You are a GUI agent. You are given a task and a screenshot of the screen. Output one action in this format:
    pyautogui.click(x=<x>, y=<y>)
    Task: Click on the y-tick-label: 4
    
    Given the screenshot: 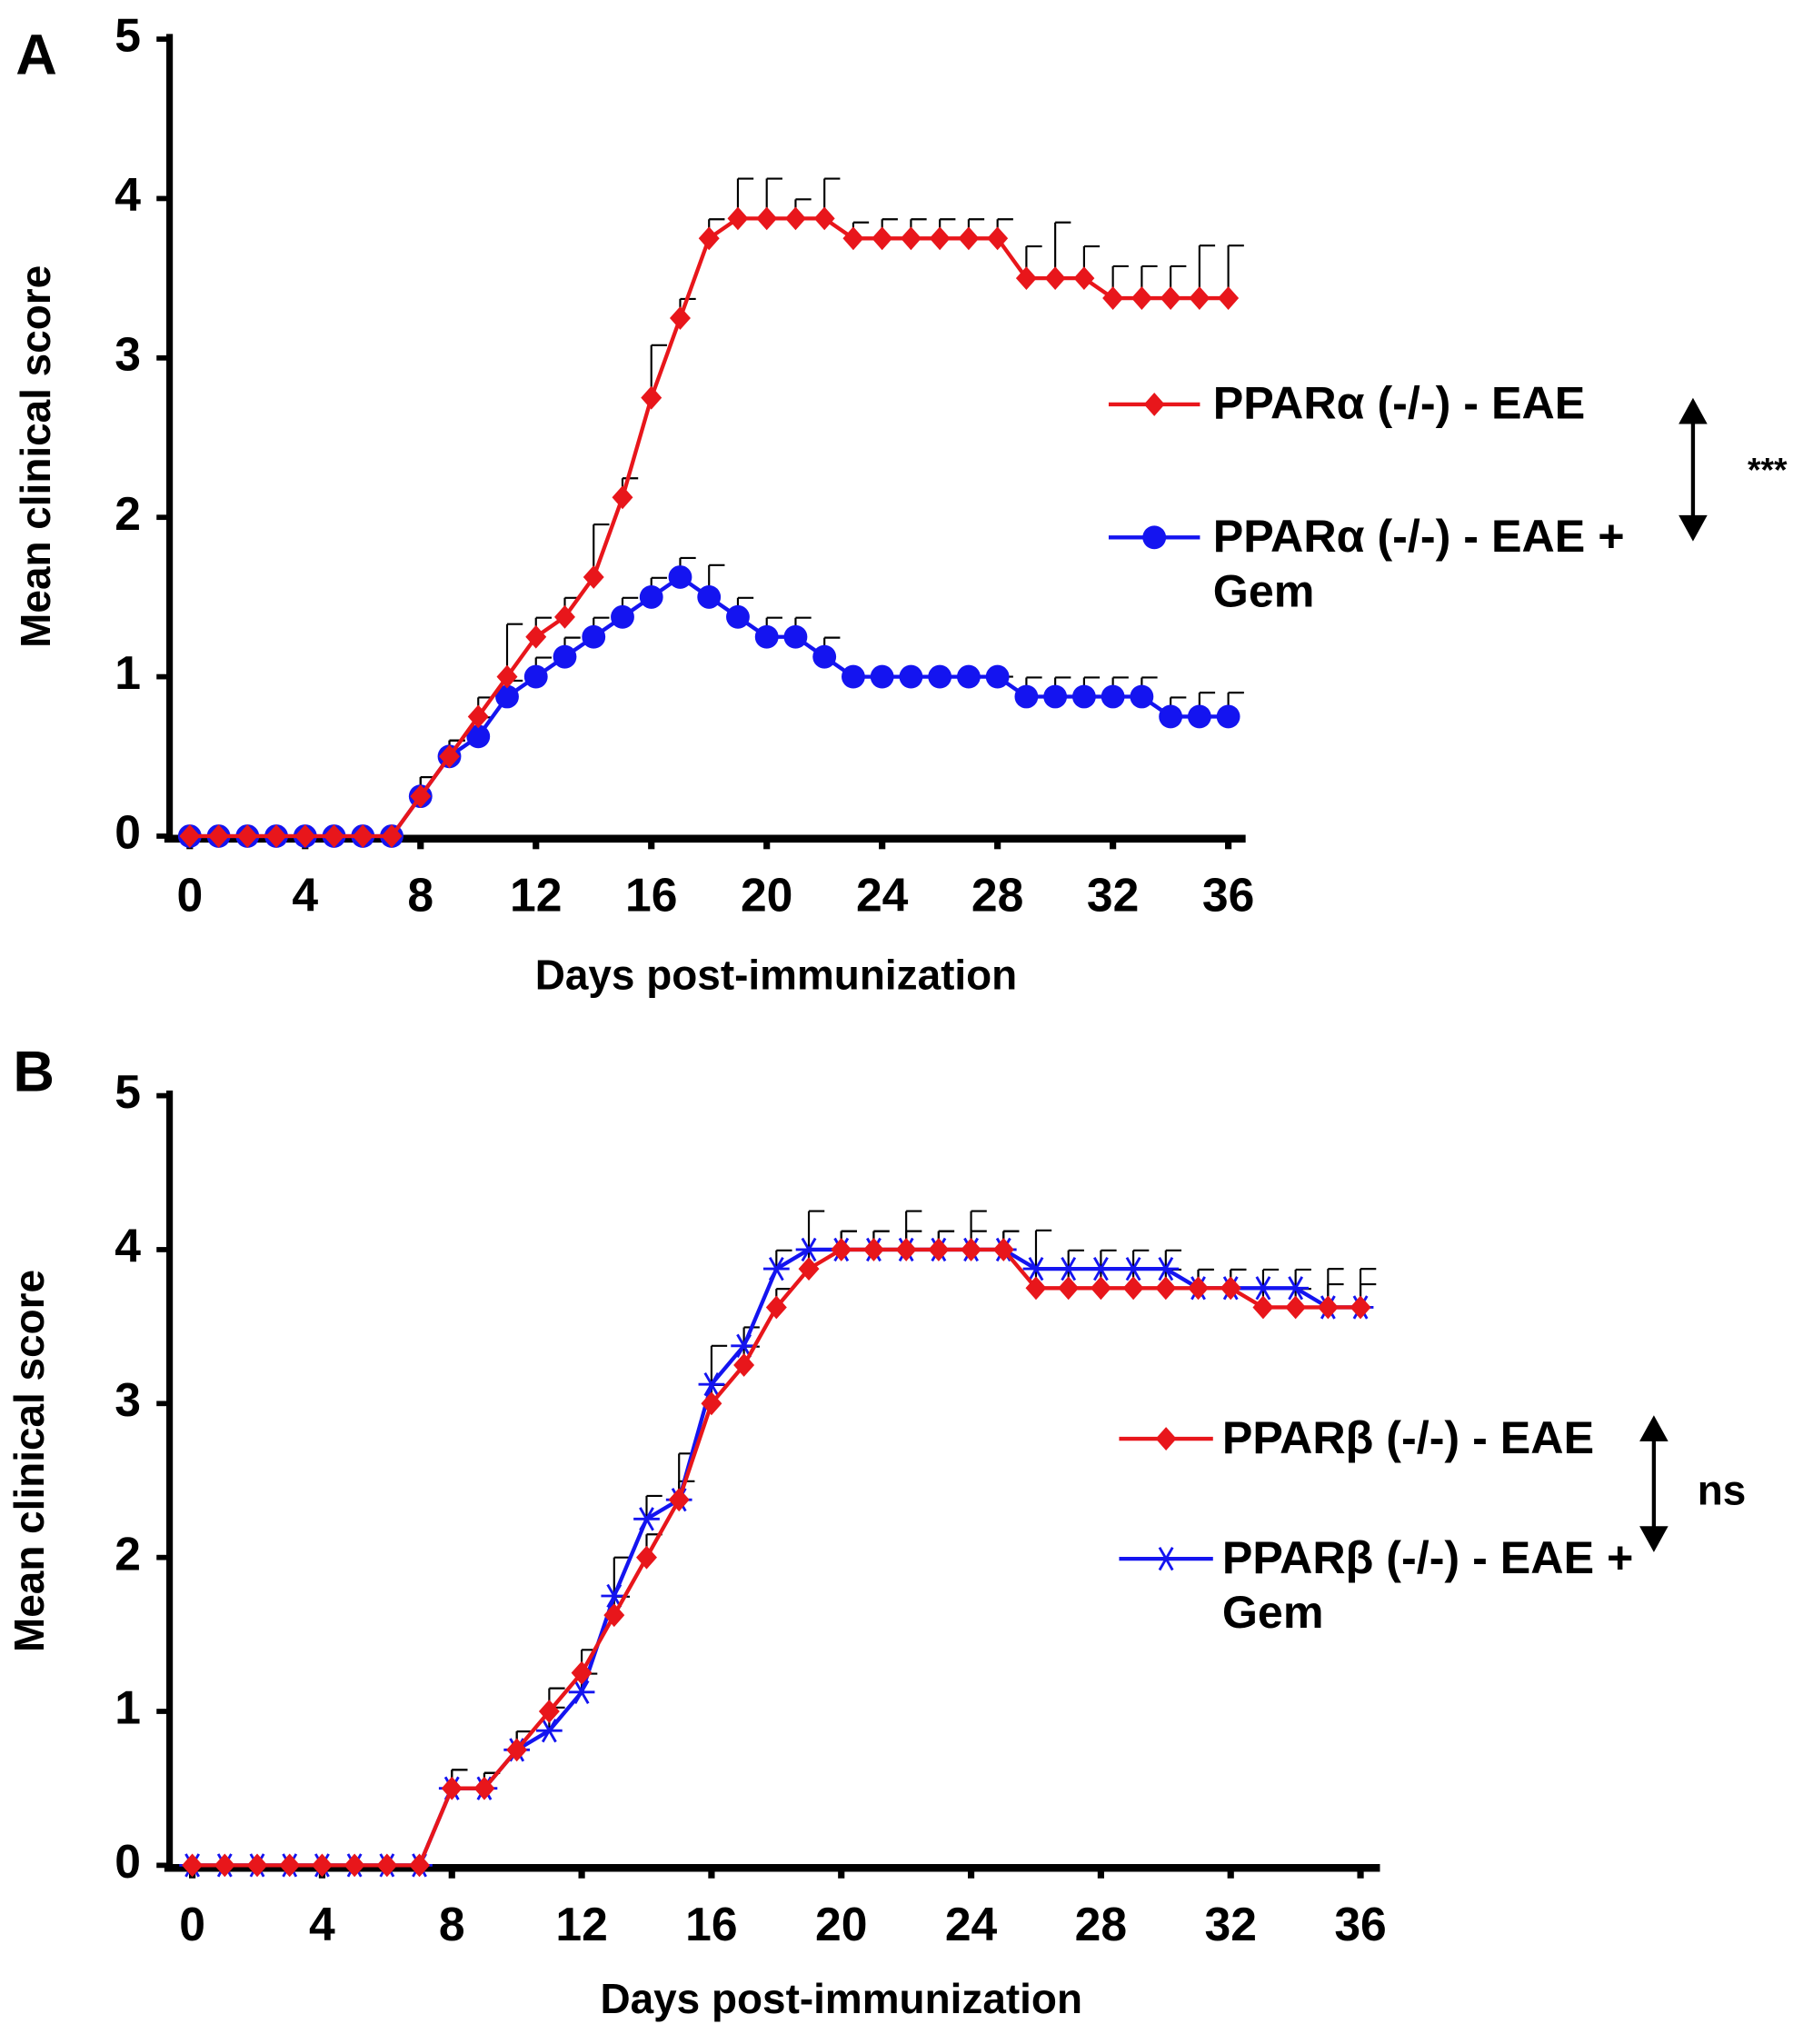 What is the action you would take?
    pyautogui.click(x=128, y=1246)
    